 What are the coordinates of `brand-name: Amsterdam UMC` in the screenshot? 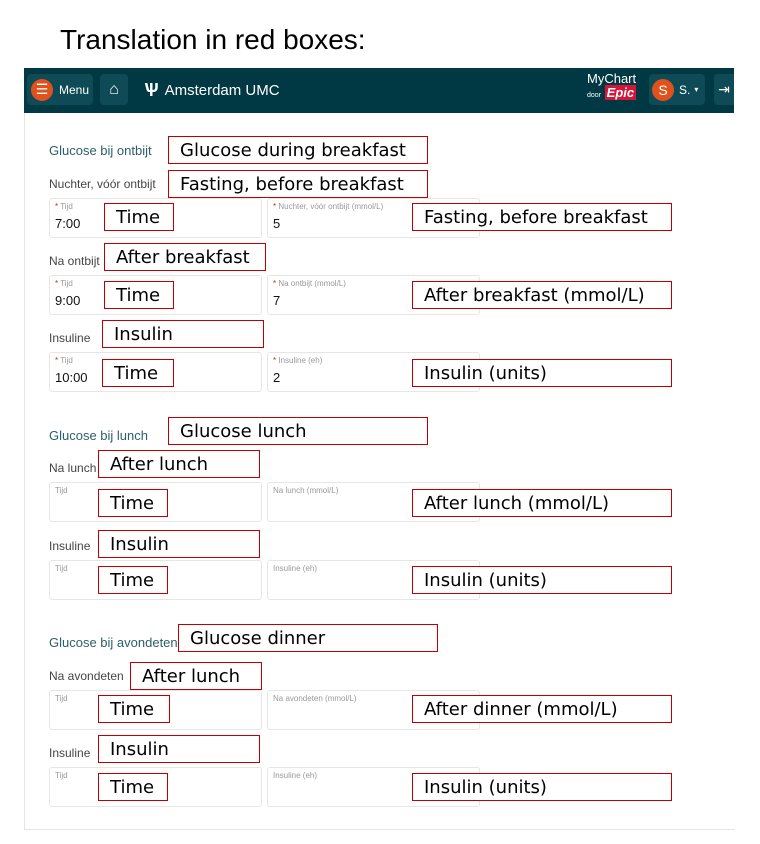 It's located at (222, 90).